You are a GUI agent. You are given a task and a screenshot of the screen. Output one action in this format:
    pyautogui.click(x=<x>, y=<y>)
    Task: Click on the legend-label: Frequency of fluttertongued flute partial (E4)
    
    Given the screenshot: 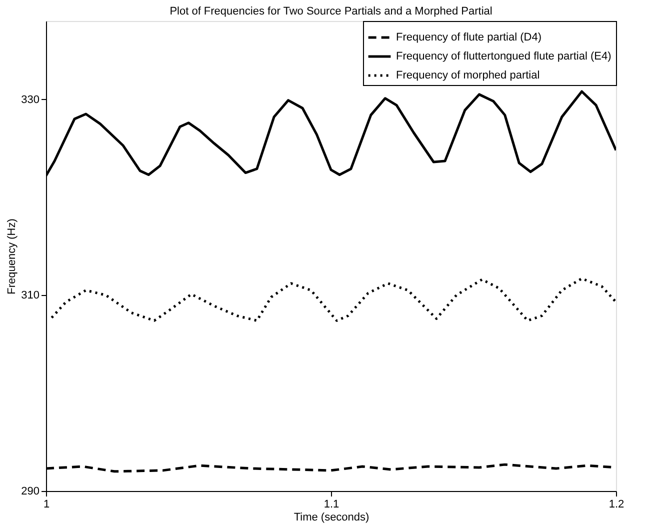 What is the action you would take?
    pyautogui.click(x=504, y=56)
    